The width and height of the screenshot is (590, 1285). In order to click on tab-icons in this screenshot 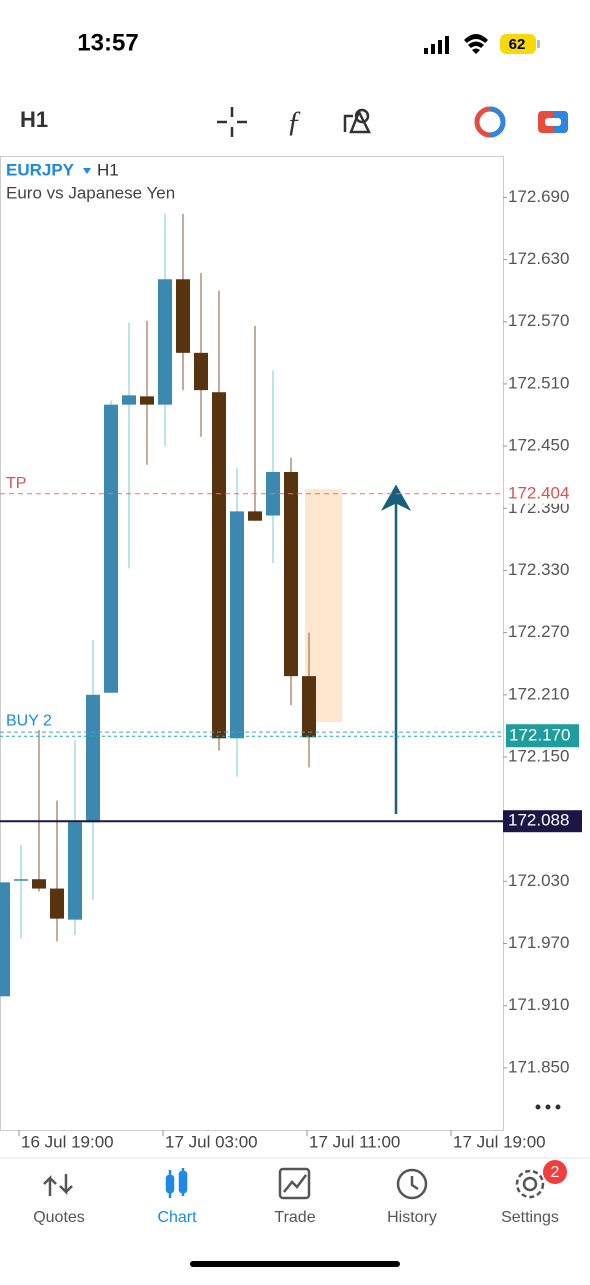, I will do `click(294, 1183)`.